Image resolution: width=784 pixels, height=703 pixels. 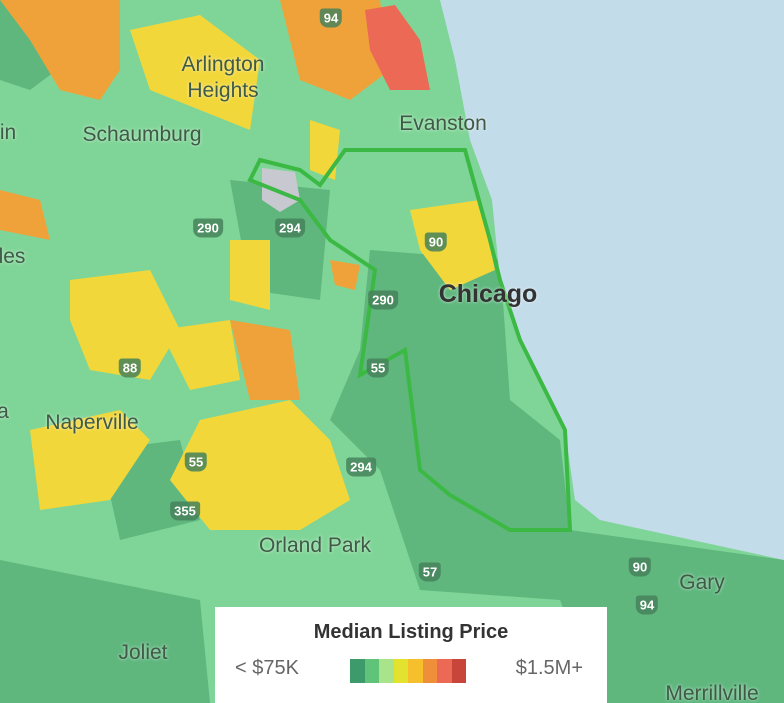 I want to click on legend: Median Listing Price < $75K $1.5M+, so click(x=411, y=655).